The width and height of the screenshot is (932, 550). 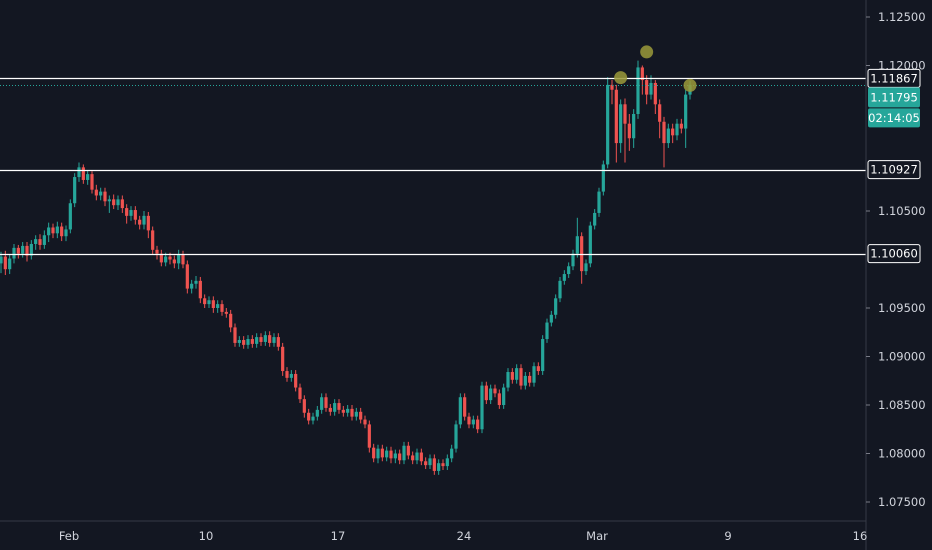 What do you see at coordinates (621, 78) in the screenshot?
I see `marker-circle` at bounding box center [621, 78].